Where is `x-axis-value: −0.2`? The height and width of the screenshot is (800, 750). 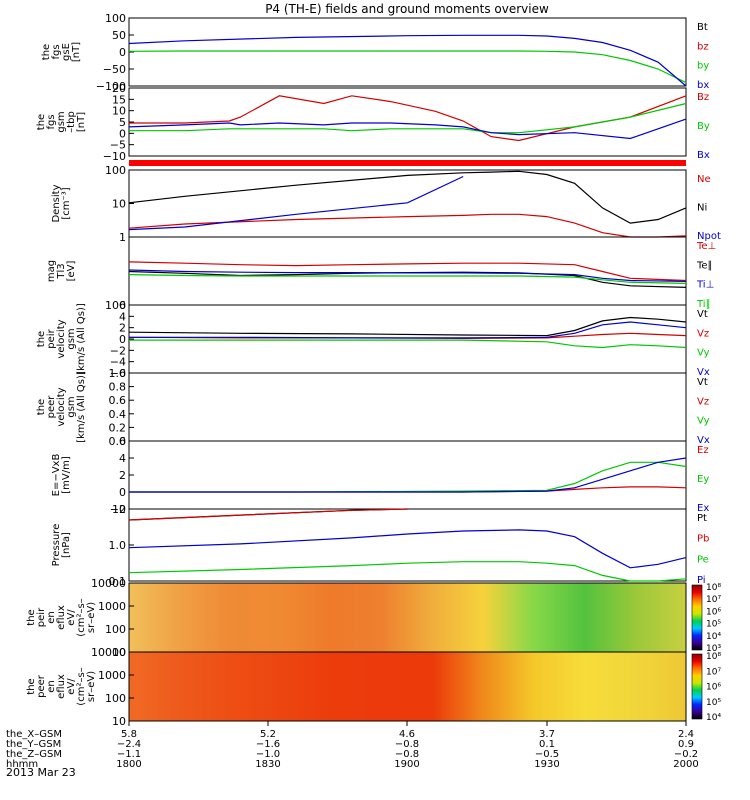 x-axis-value: −0.2 is located at coordinates (686, 754).